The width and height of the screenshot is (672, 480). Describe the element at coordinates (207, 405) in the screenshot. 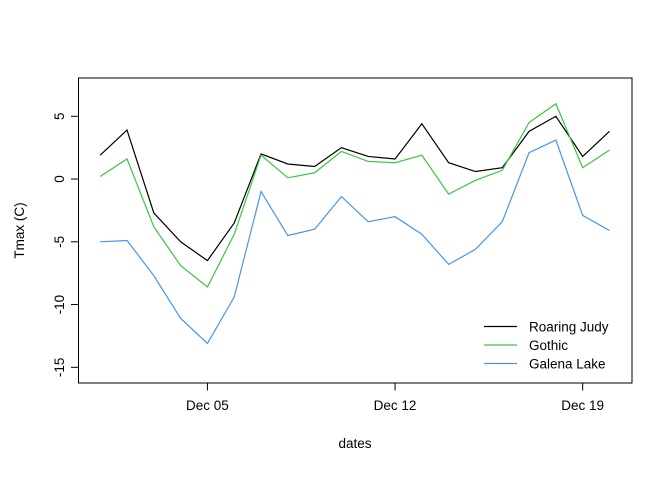

I see `x-tick-label: Dec 05` at that location.